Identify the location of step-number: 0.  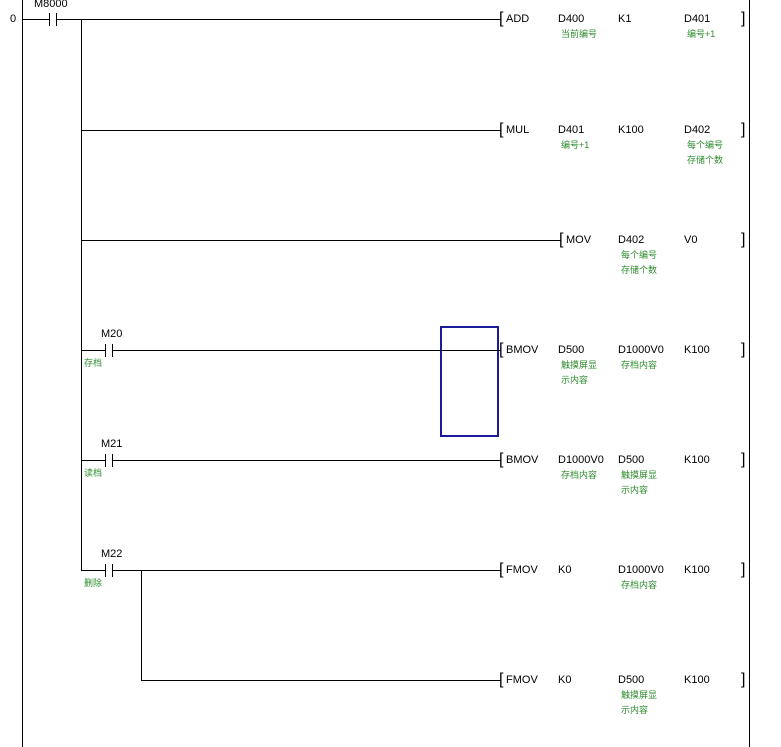
(13, 19).